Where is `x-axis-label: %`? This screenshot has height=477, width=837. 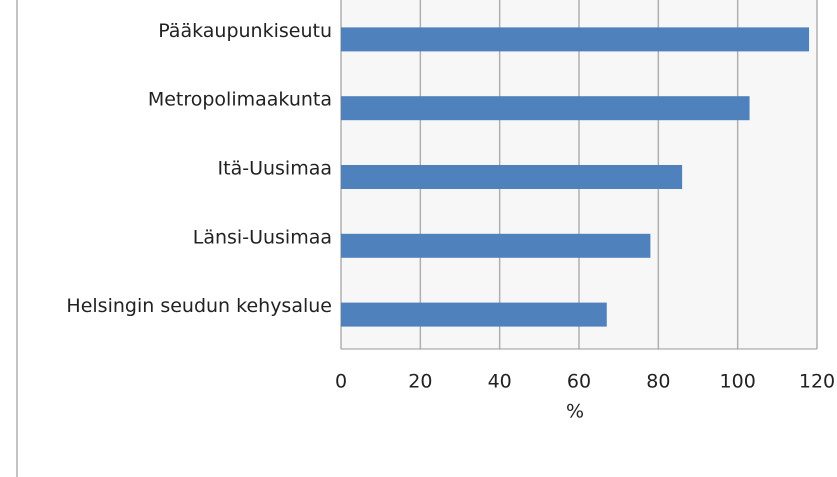 x-axis-label: % is located at coordinates (575, 412).